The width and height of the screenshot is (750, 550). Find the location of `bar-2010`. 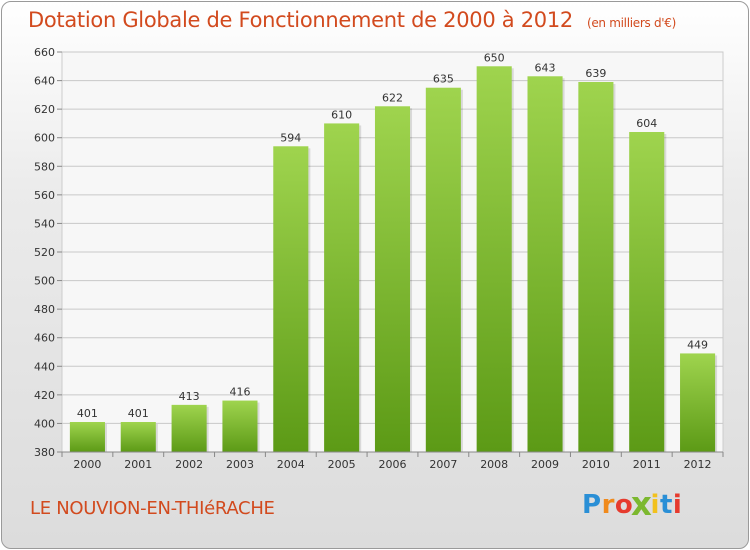

bar-2010 is located at coordinates (596, 267).